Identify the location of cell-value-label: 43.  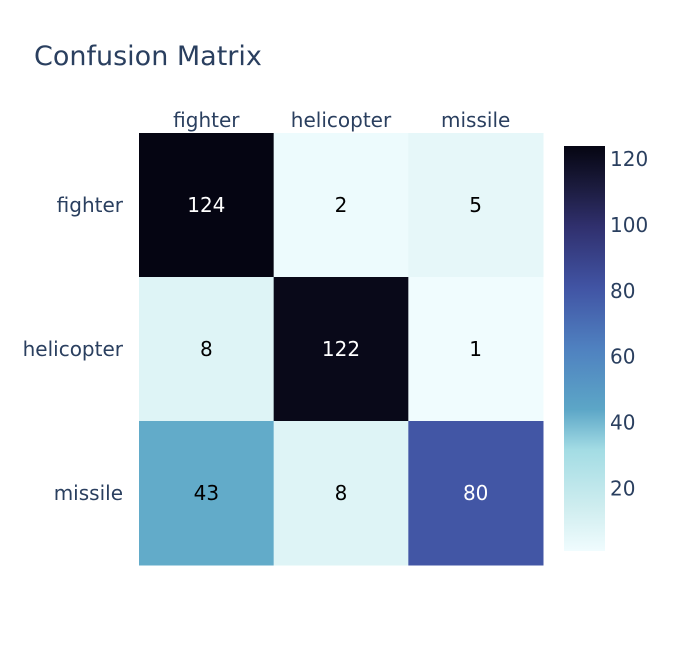
(206, 493).